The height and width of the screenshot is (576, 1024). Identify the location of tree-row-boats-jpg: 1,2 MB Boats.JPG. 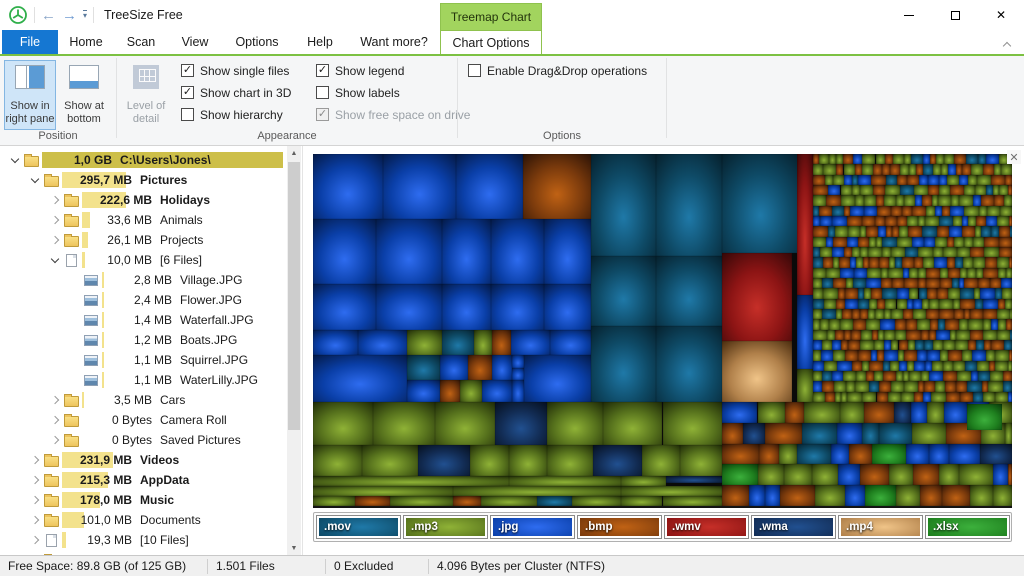
(143, 340).